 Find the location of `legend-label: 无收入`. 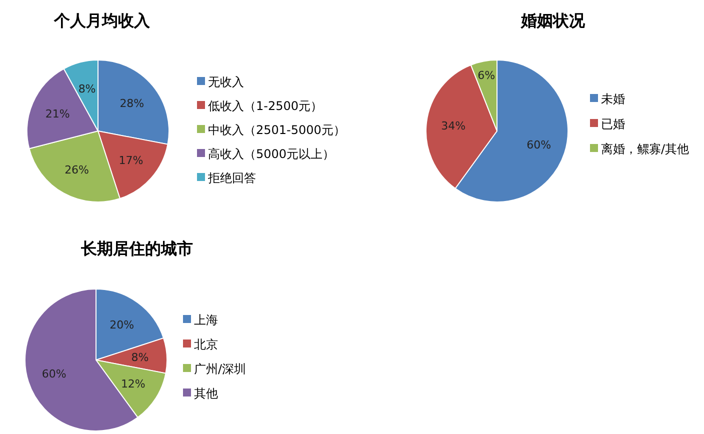

legend-label: 无收入 is located at coordinates (226, 82).